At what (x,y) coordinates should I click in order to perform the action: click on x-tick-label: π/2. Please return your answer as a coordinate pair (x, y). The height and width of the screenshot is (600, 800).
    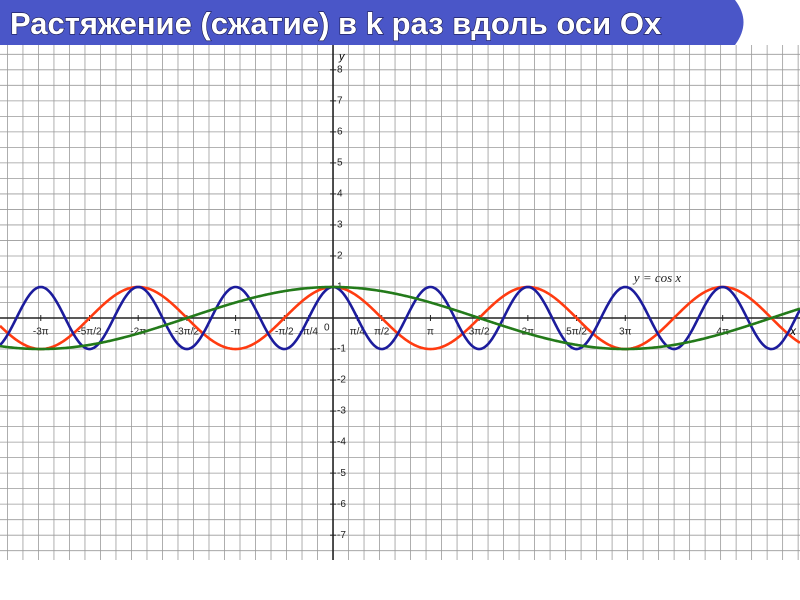
    Looking at the image, I should click on (382, 332).